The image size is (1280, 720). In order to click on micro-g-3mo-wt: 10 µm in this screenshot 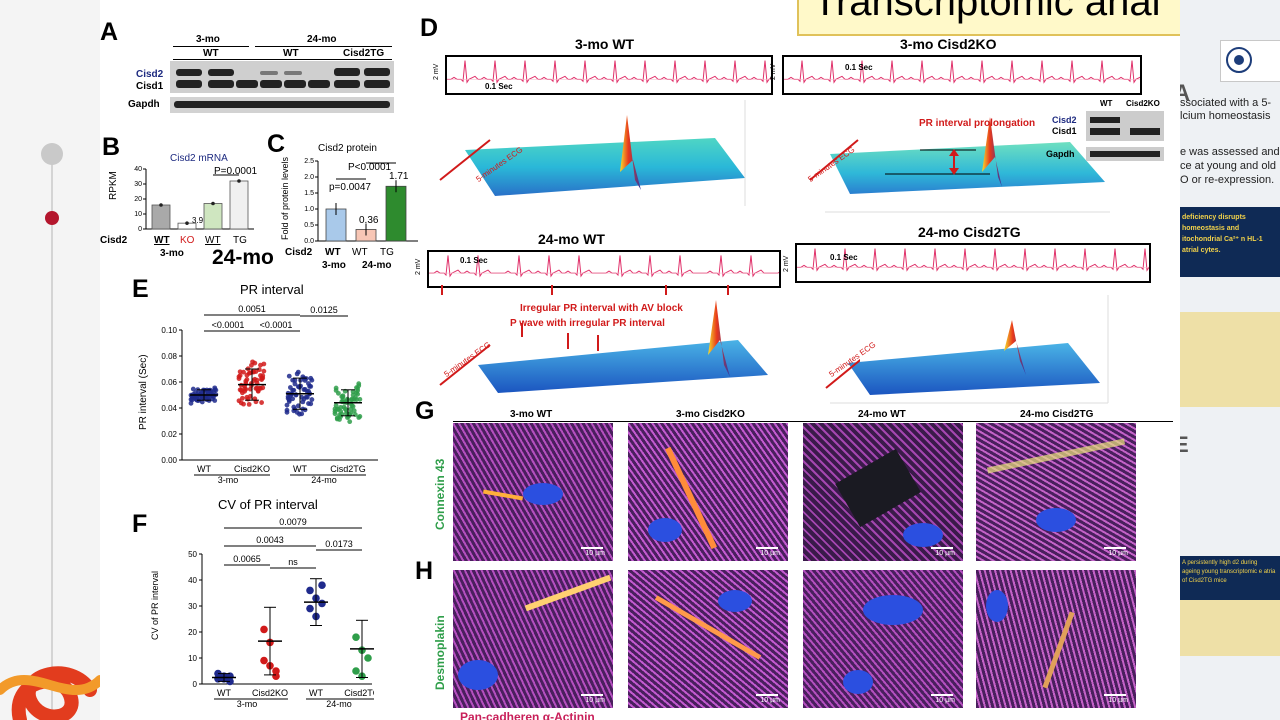, I will do `click(533, 492)`.